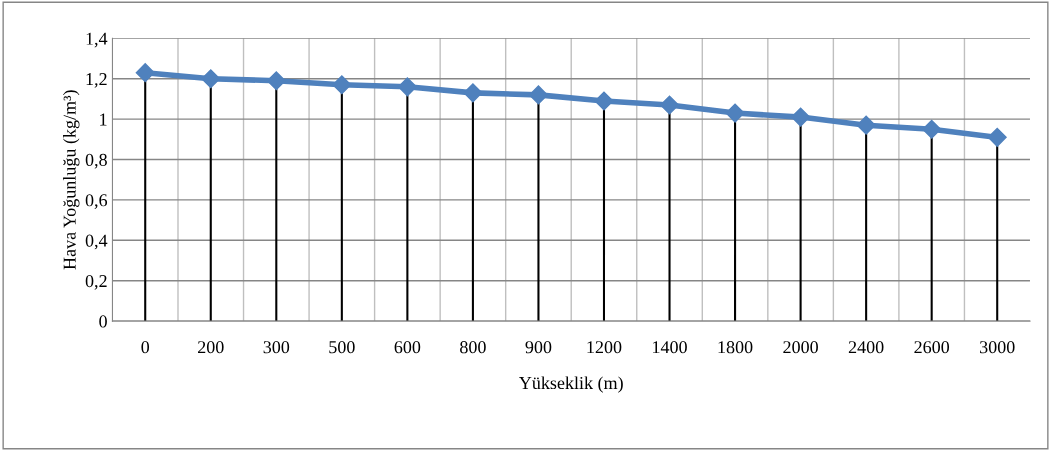 This screenshot has width=1051, height=451. Describe the element at coordinates (145, 347) in the screenshot. I see `x-tick-label: 0` at that location.